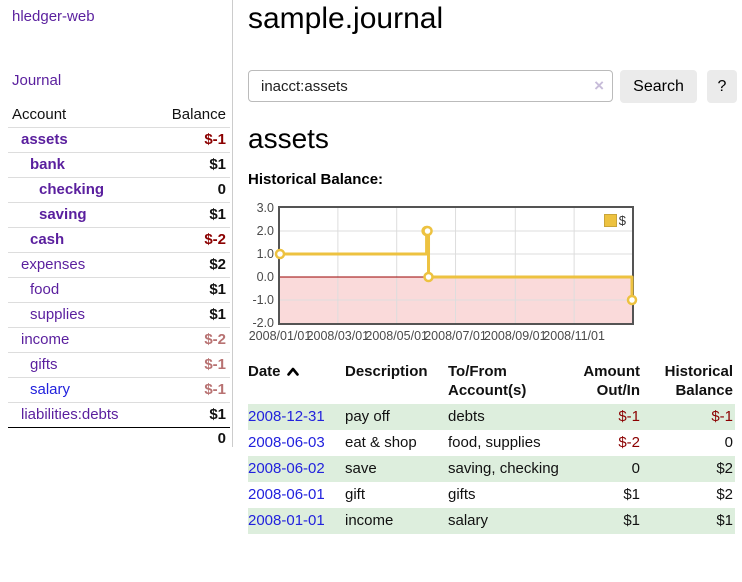  I want to click on x-axis-tick-label: 2008/01/01, so click(280, 336).